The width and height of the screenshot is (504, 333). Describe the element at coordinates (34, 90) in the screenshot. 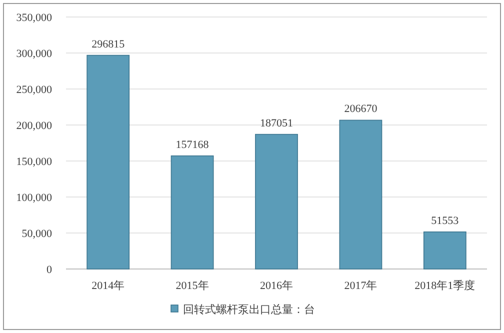

I see `y-tick-label: 250,000` at that location.